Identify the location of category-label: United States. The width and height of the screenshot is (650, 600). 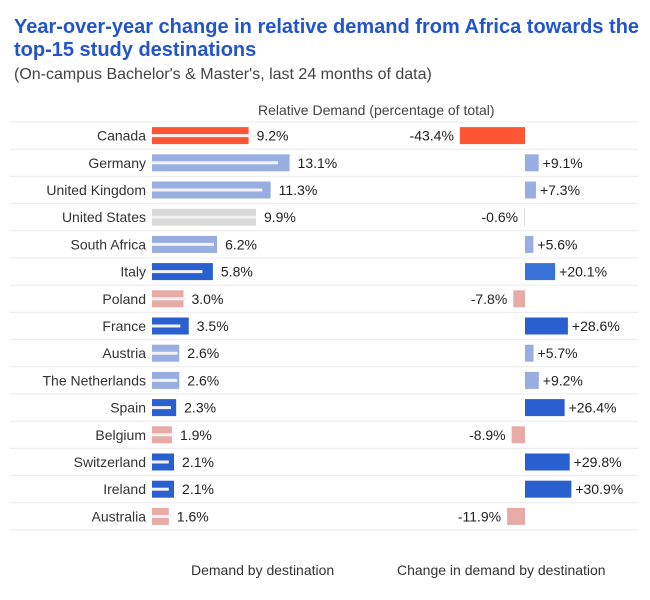
(104, 217).